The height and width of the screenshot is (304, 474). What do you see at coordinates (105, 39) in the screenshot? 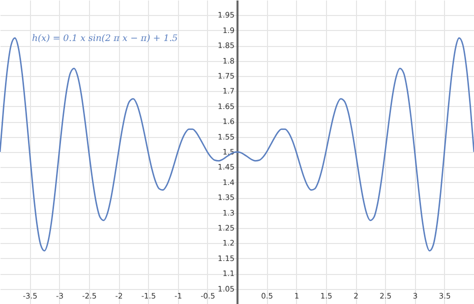
I see `series-label: h(x) = 0.1 x sin(2 π x − π) + 1.5` at bounding box center [105, 39].